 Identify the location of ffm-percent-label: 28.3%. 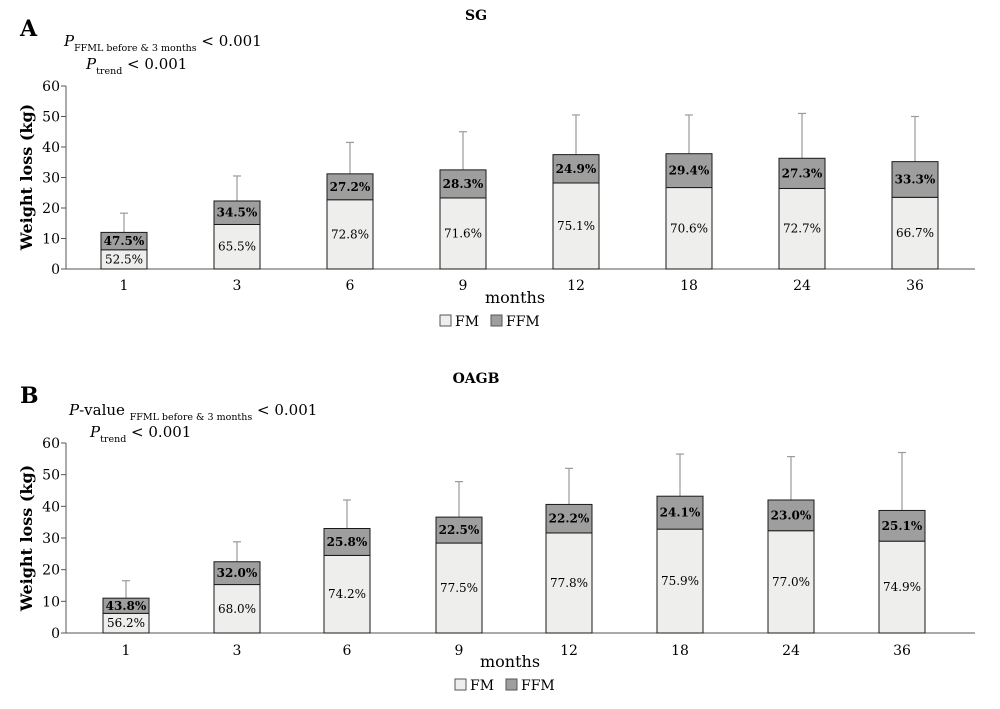
(463, 184).